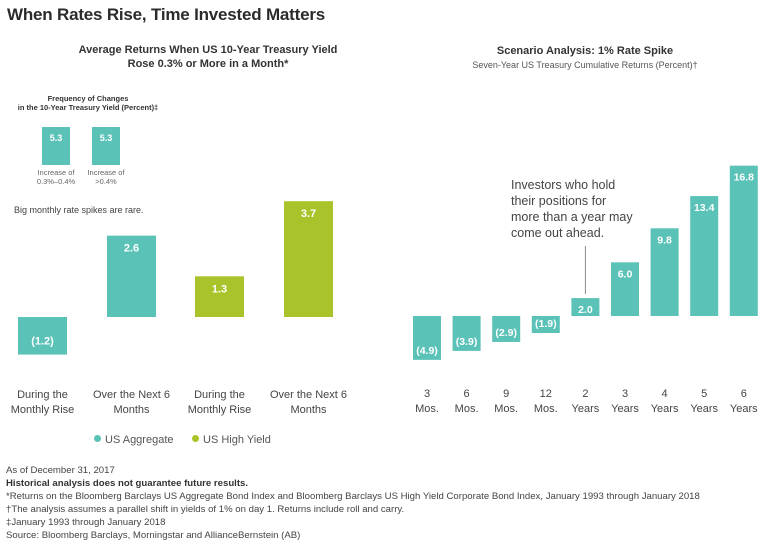 The height and width of the screenshot is (547, 768). What do you see at coordinates (506, 394) in the screenshot?
I see `right-category-label: 9` at bounding box center [506, 394].